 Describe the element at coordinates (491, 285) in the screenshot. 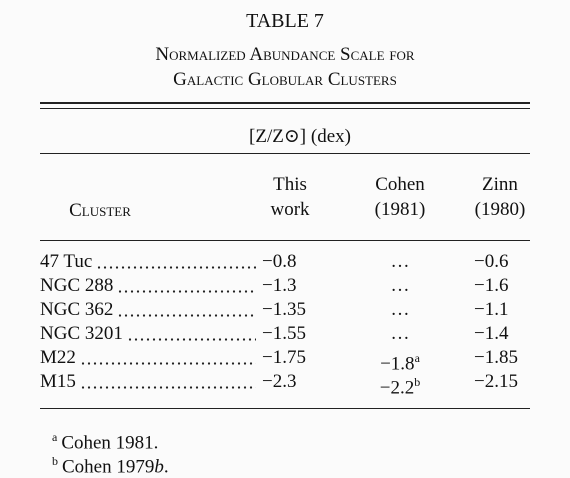

I see `cell: −1.6` at that location.